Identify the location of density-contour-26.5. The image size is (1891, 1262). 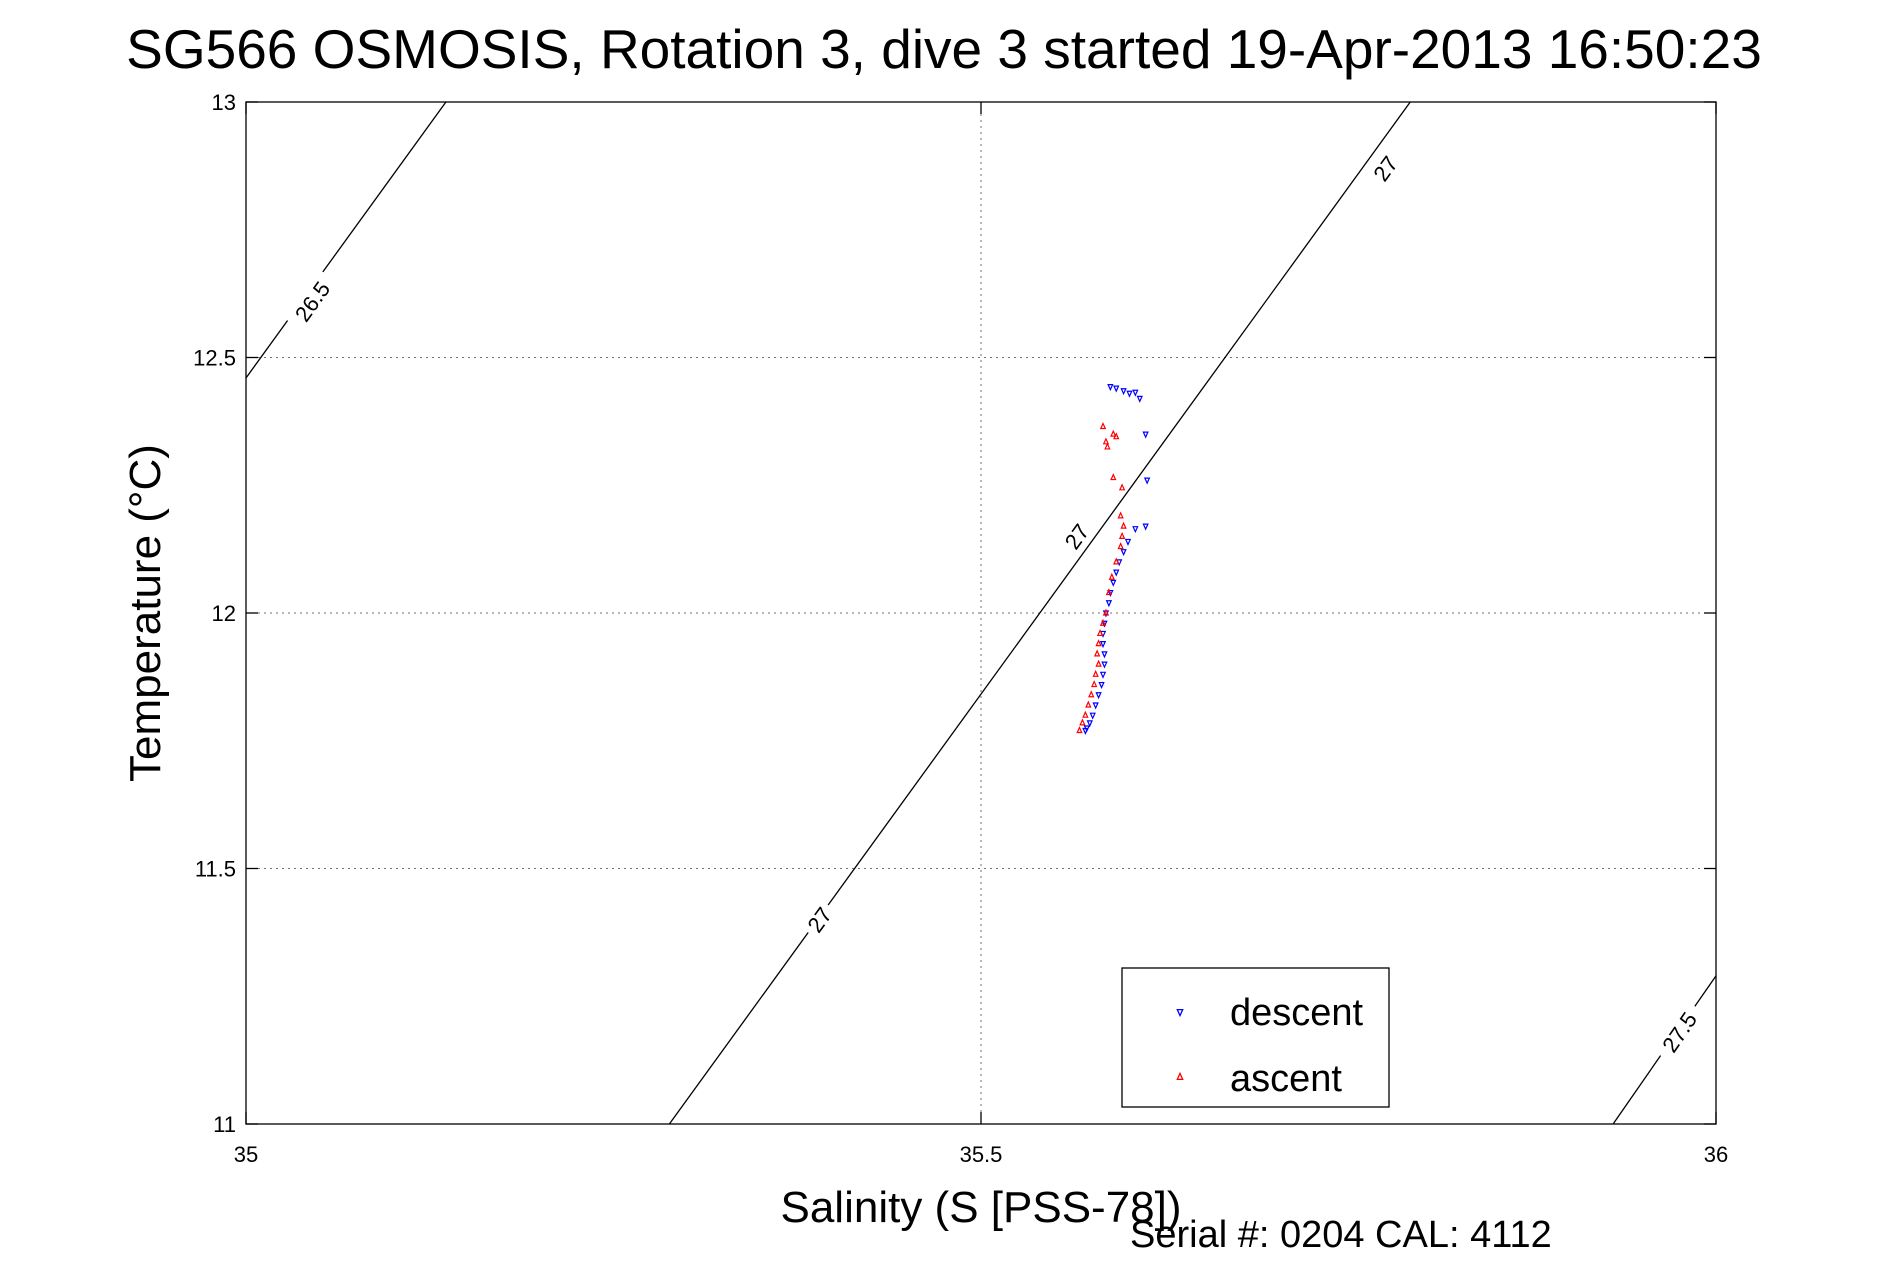
(346, 240).